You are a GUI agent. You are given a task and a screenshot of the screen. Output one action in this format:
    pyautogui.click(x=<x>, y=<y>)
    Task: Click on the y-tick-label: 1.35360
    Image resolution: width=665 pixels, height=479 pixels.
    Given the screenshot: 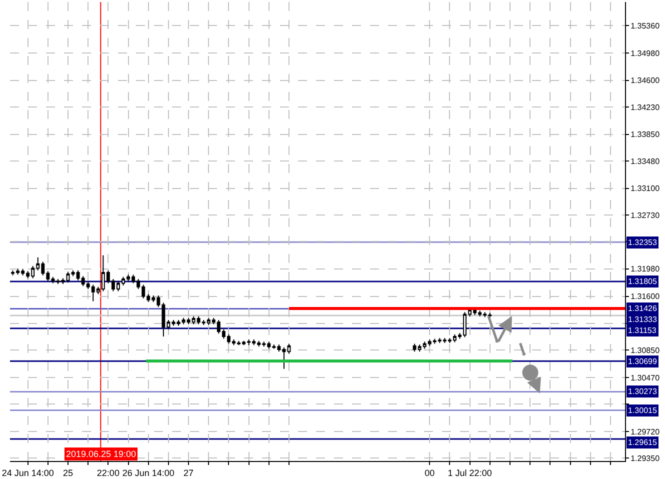 What is the action you would take?
    pyautogui.click(x=645, y=26)
    